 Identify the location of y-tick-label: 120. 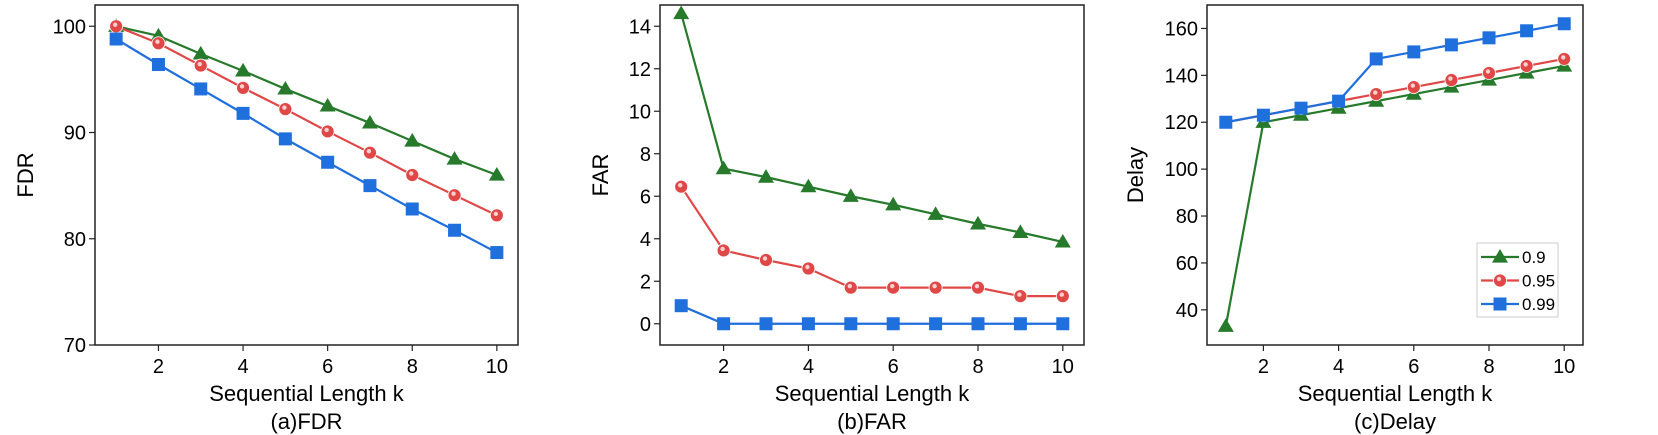
(1181, 123).